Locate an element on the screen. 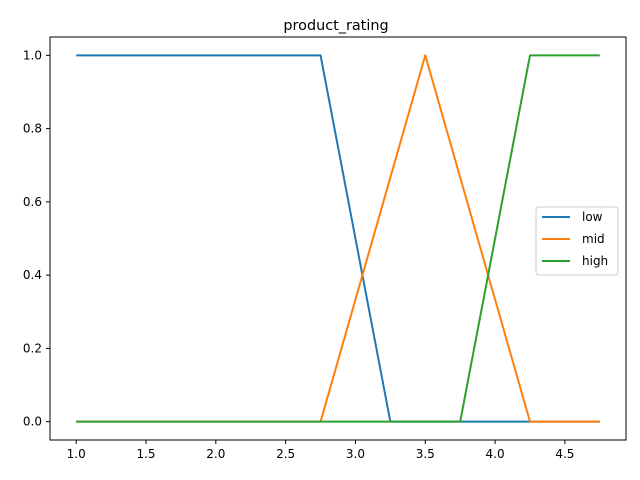  legend-box is located at coordinates (577, 241).